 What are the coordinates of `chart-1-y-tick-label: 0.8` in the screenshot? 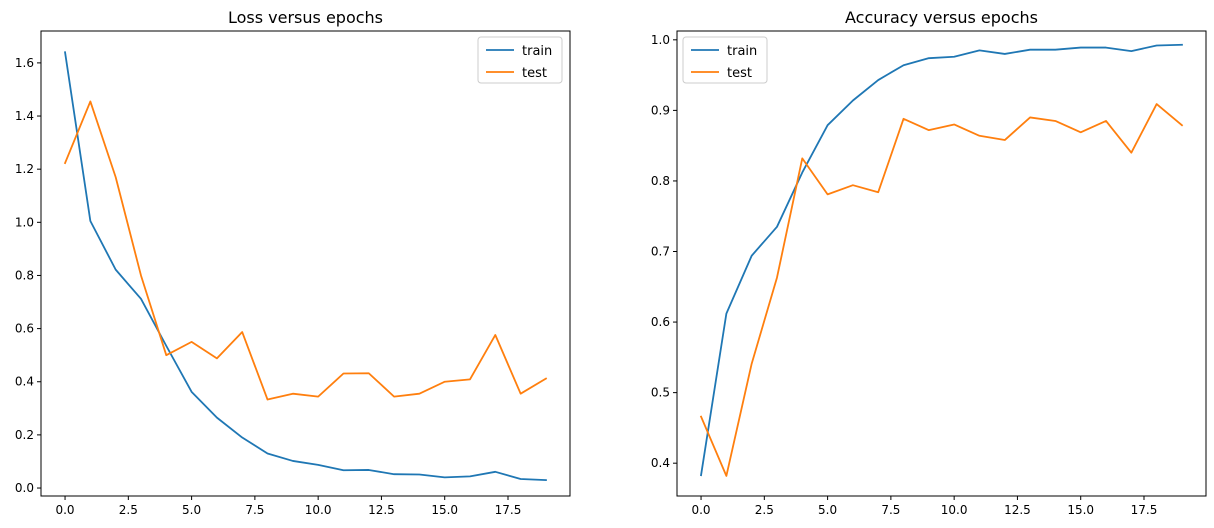 It's located at (660, 181).